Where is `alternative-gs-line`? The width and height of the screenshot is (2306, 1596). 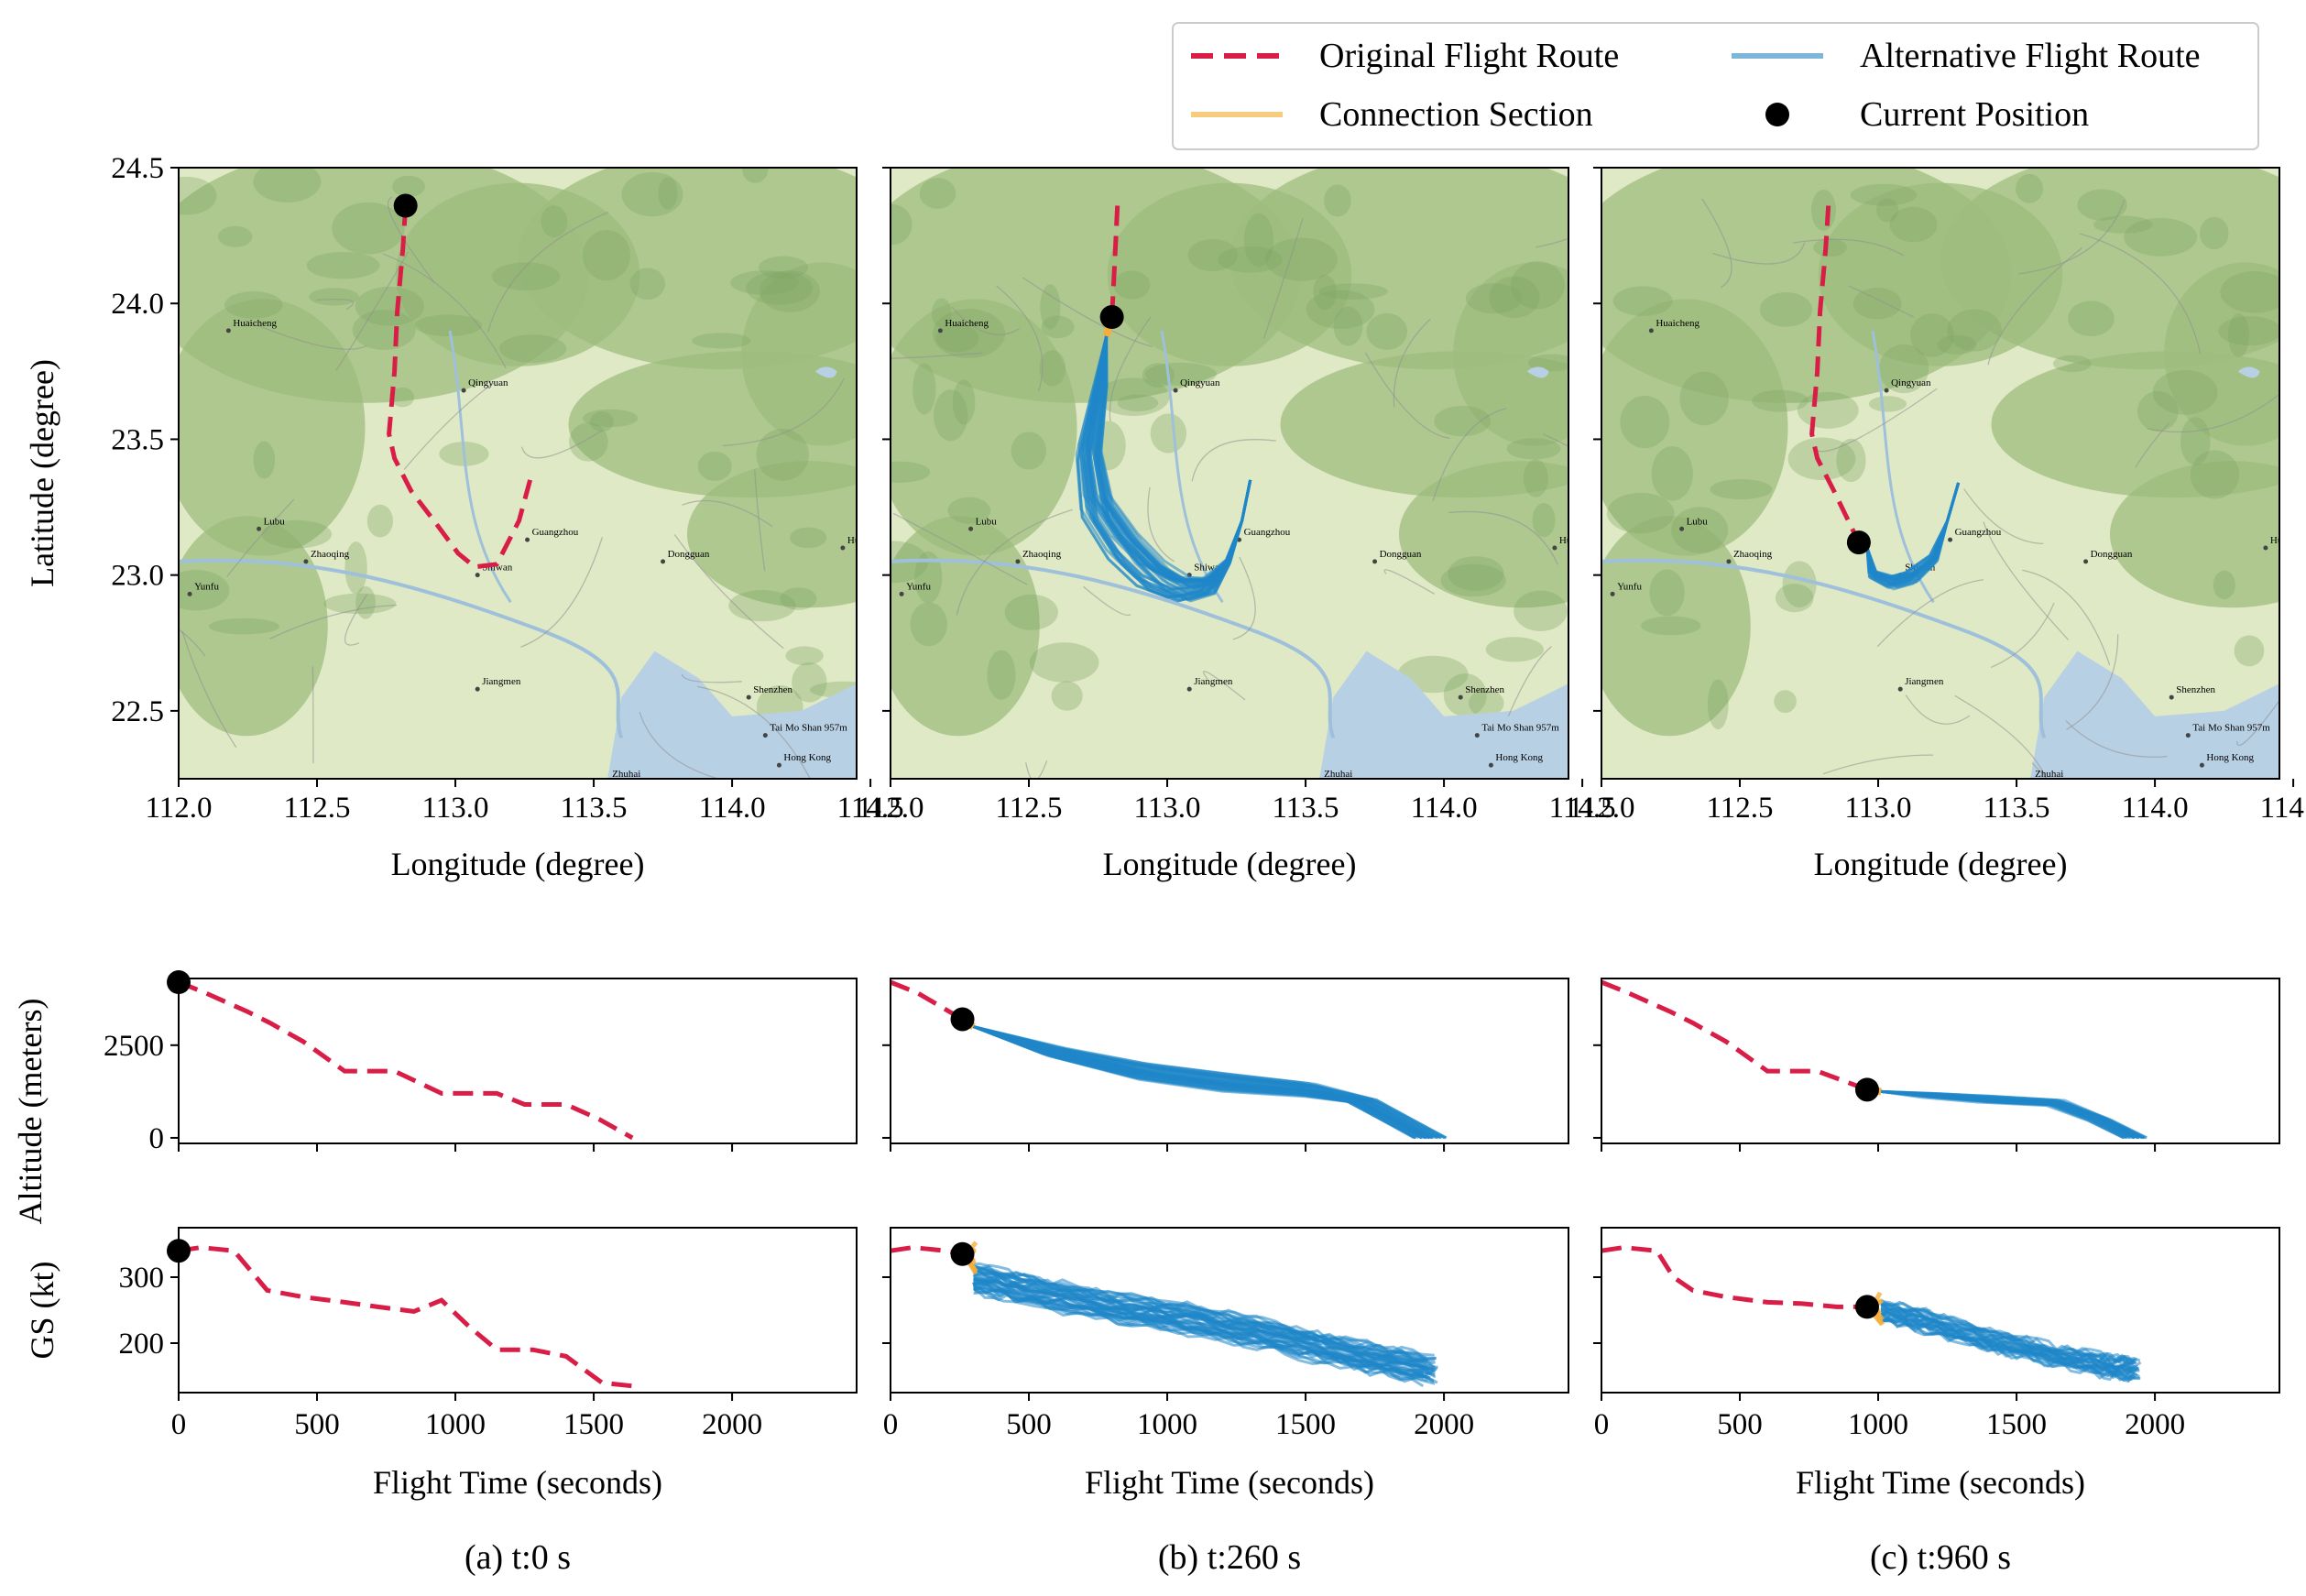 alternative-gs-line is located at coordinates (1205, 1325).